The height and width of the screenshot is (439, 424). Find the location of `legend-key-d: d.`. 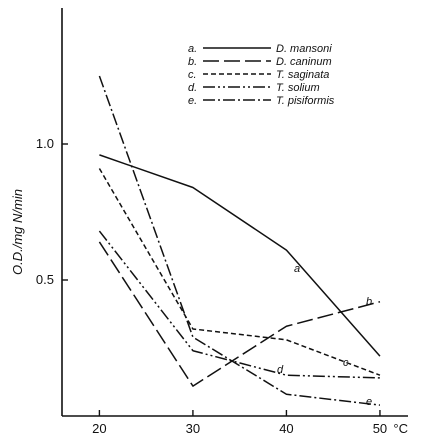

legend-key-d: d. is located at coordinates (192, 88).